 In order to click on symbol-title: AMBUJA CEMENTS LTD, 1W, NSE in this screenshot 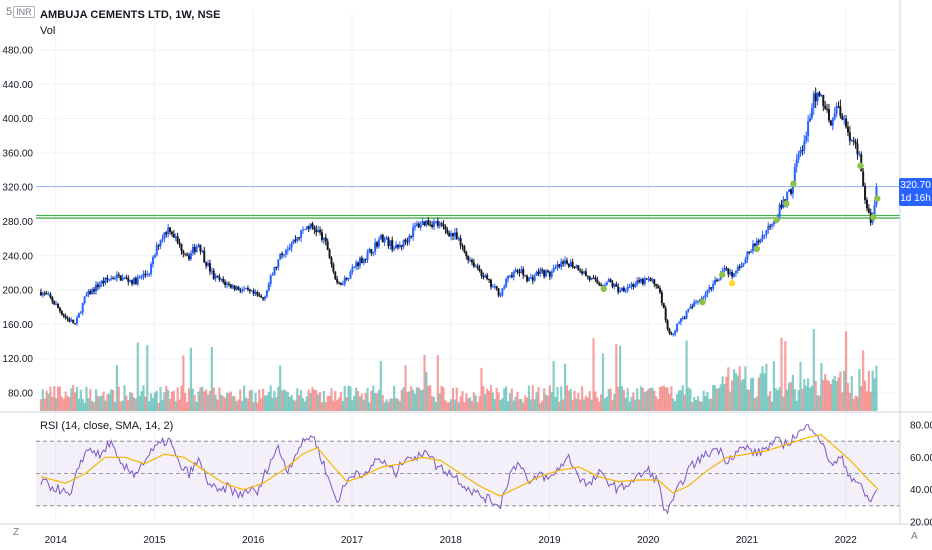, I will do `click(130, 15)`.